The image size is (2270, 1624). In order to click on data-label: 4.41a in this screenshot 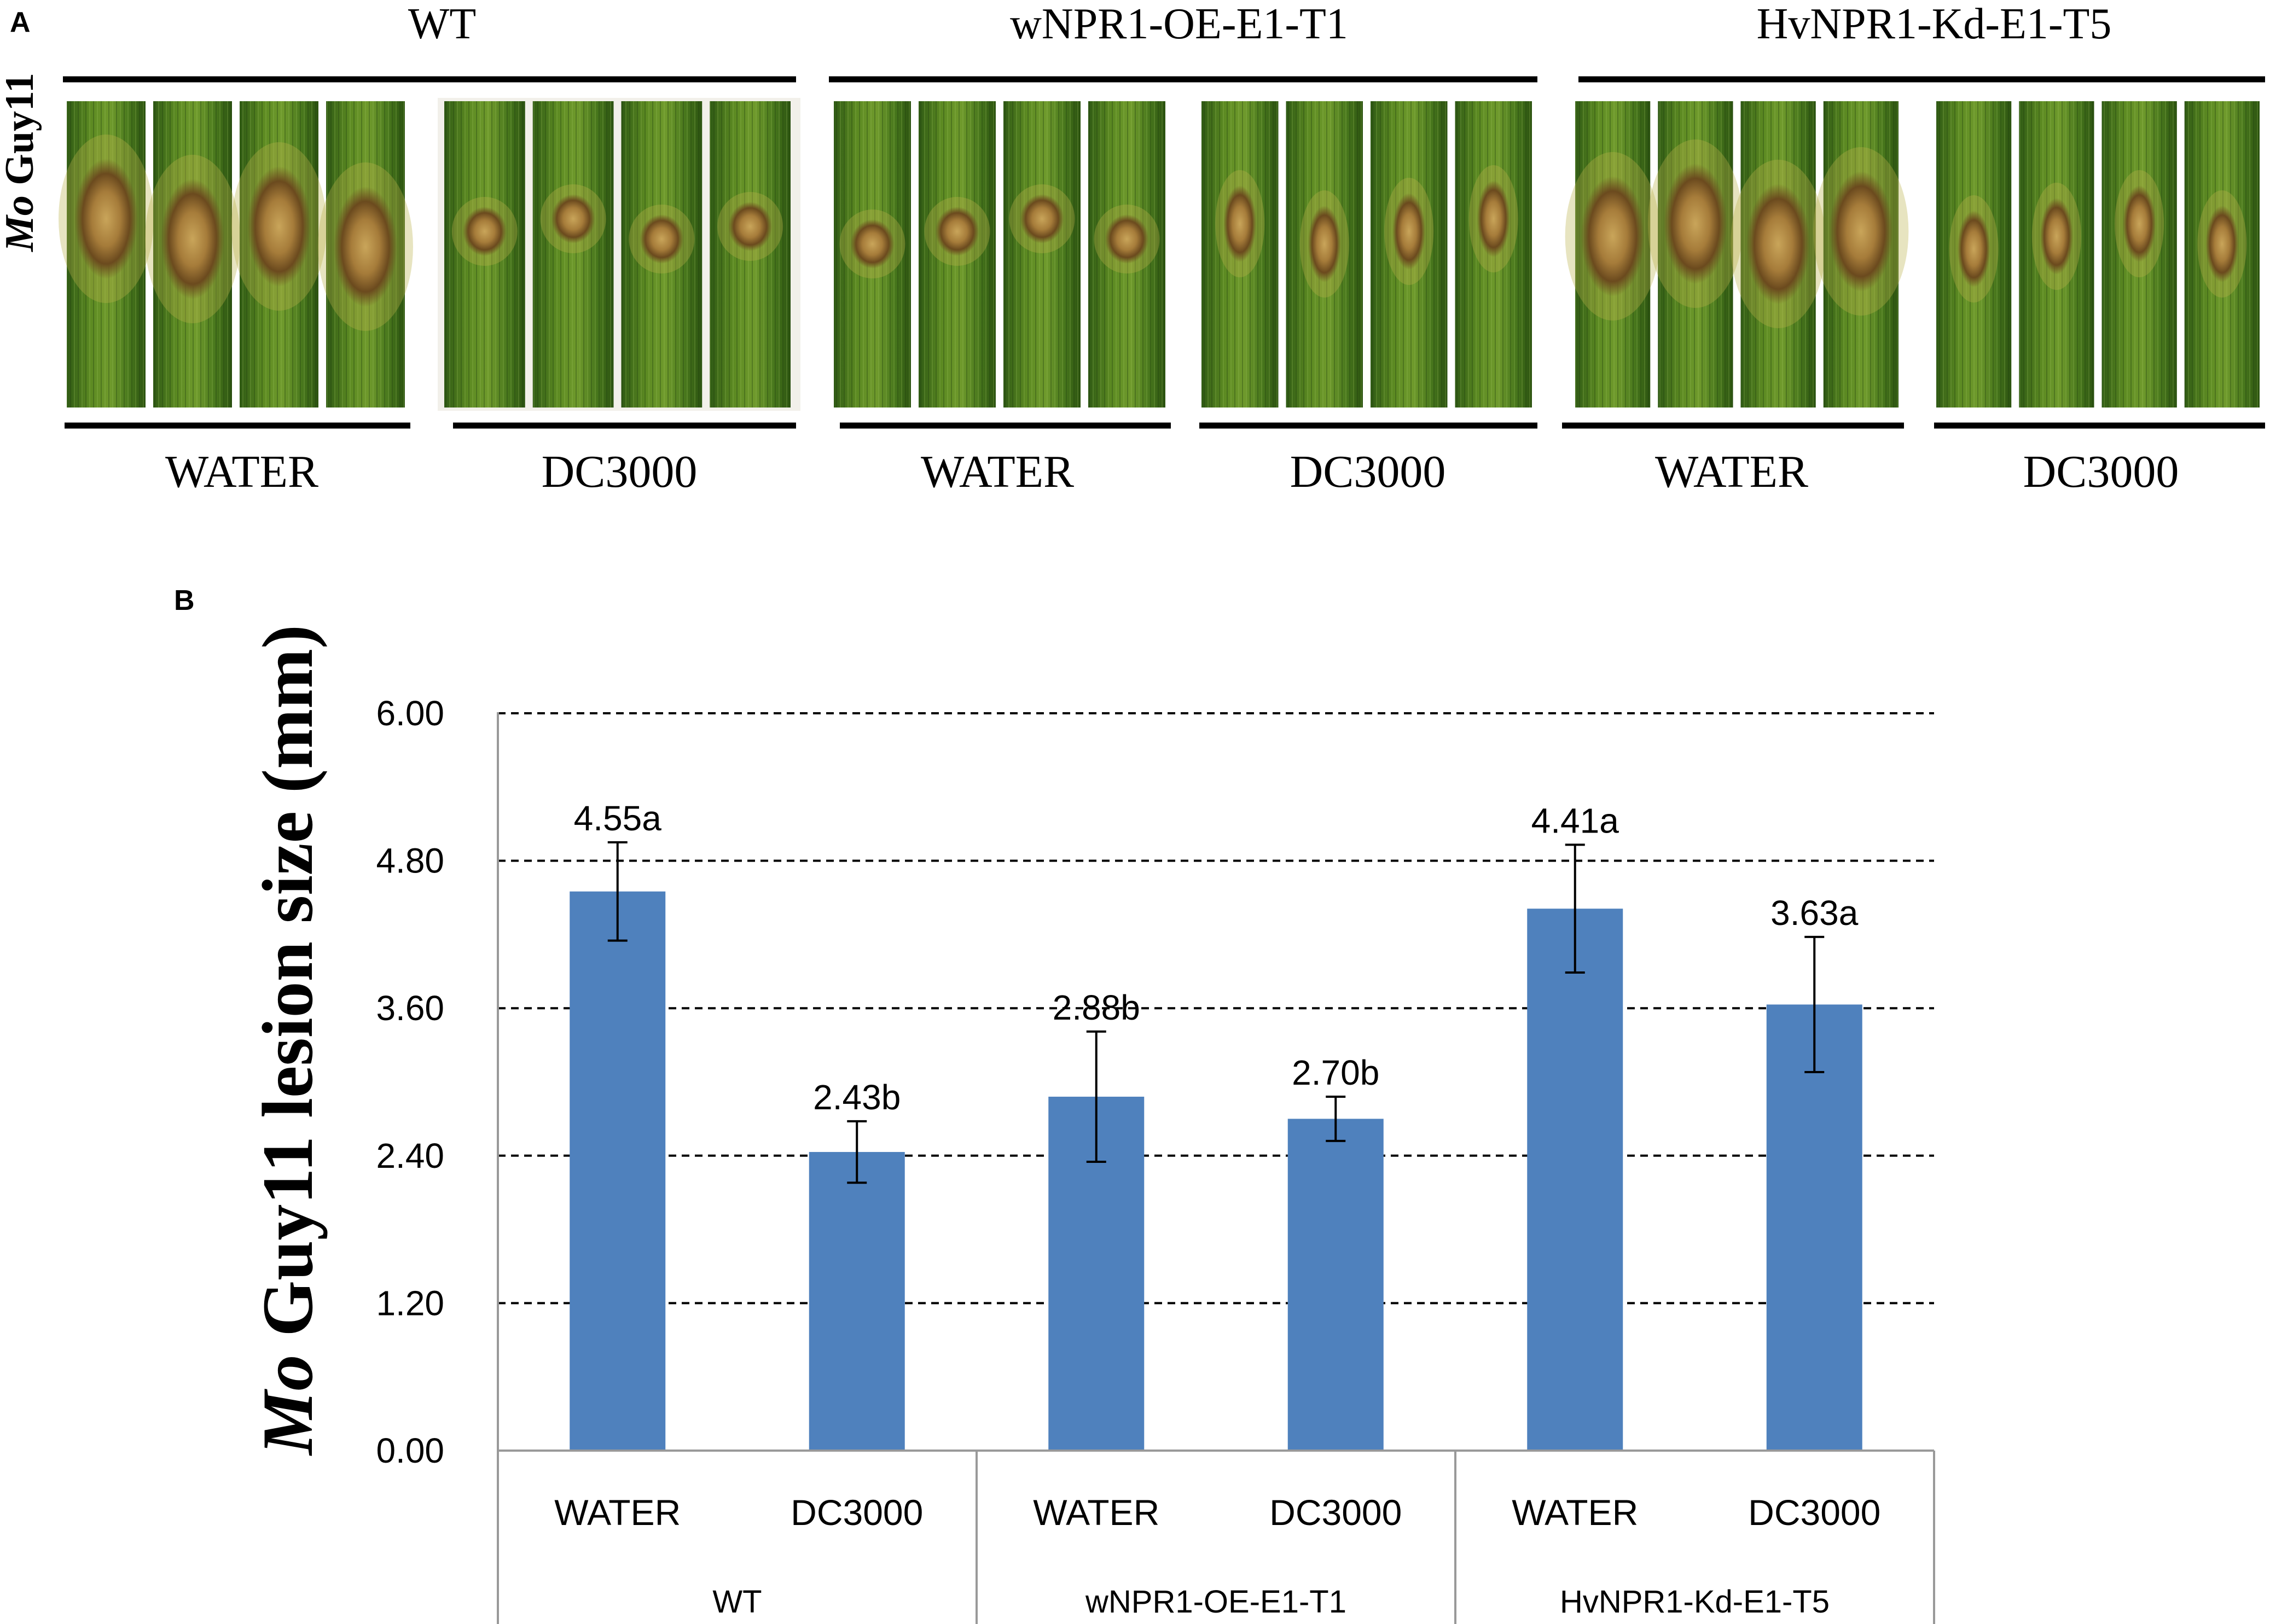, I will do `click(1575, 820)`.